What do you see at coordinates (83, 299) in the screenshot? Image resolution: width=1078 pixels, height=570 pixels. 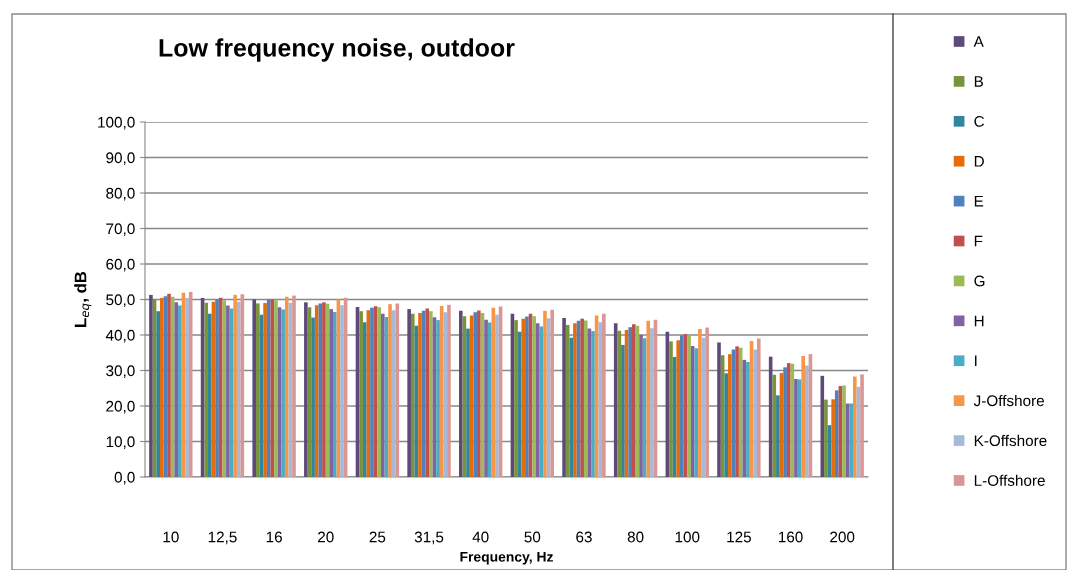 I see `y-axis-title: L$_{eq}$, dB` at bounding box center [83, 299].